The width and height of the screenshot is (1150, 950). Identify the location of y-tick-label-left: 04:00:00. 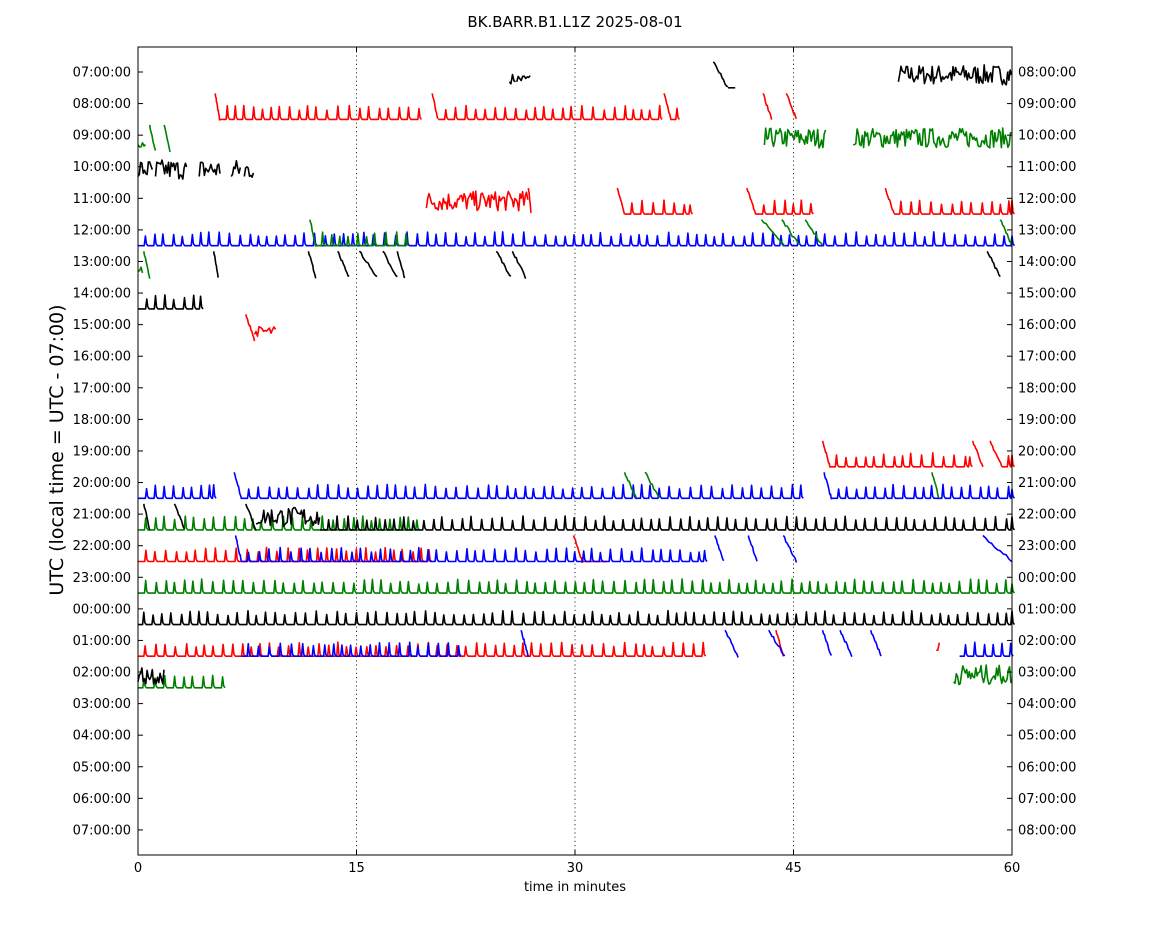
(102, 736).